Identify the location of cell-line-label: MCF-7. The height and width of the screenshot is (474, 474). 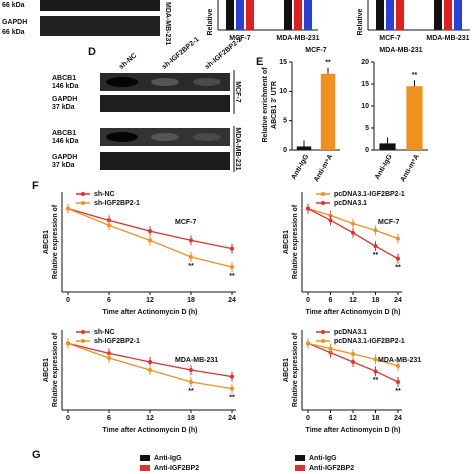
(388, 222).